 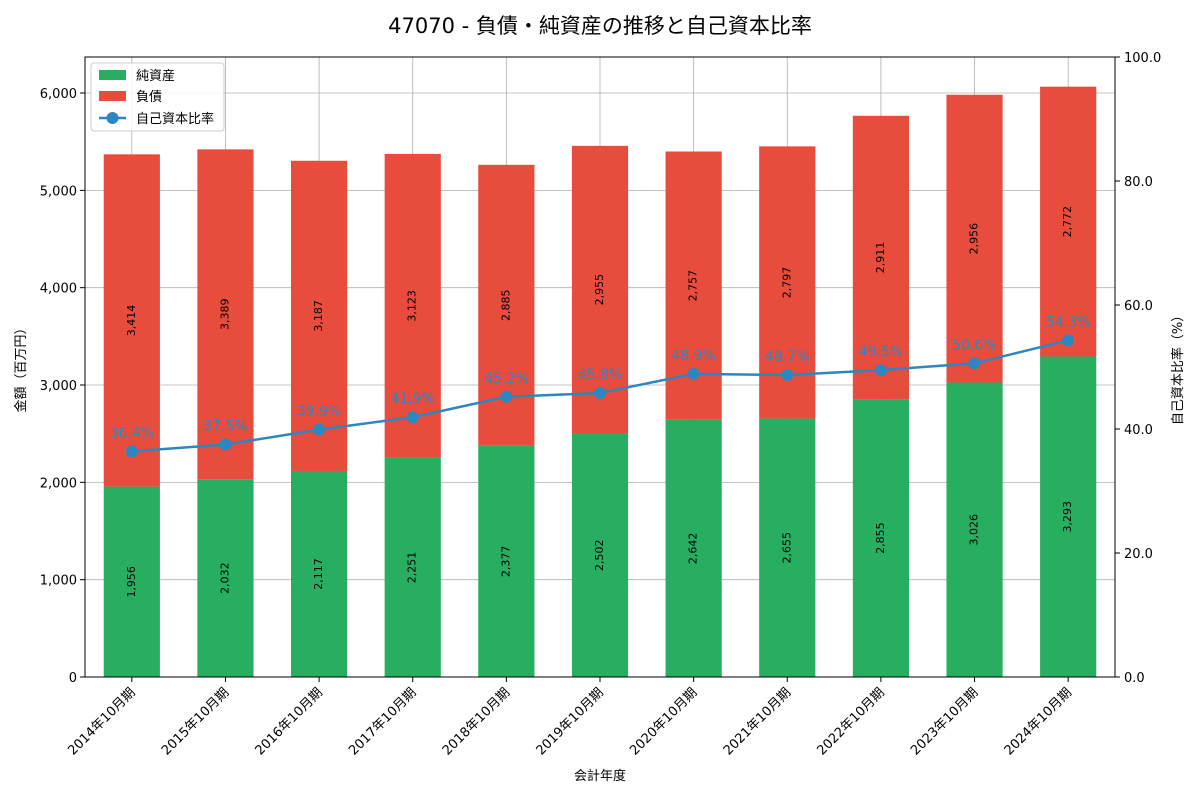 What do you see at coordinates (112, 96) in the screenshot?
I see `legend-swatch-liabilities` at bounding box center [112, 96].